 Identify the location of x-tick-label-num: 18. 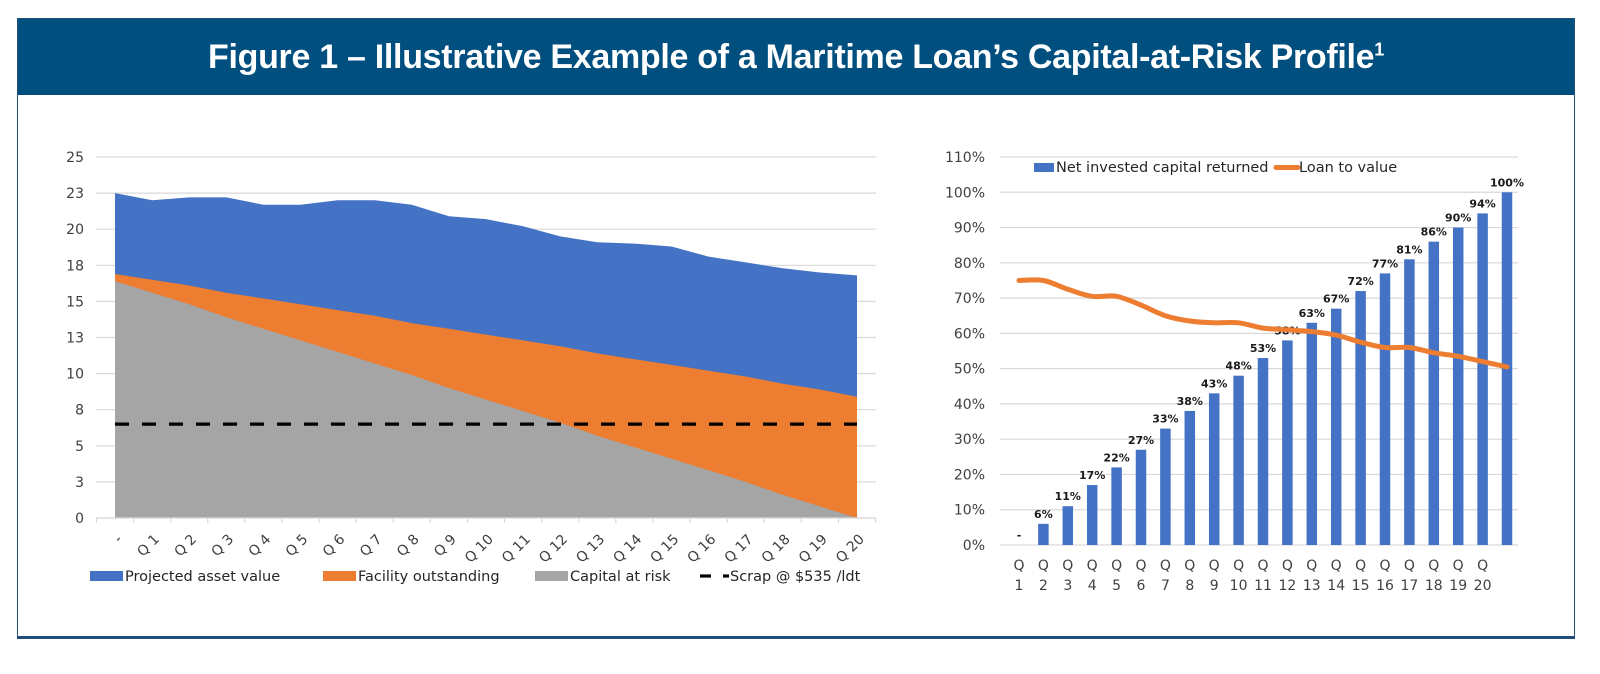
(1434, 586).